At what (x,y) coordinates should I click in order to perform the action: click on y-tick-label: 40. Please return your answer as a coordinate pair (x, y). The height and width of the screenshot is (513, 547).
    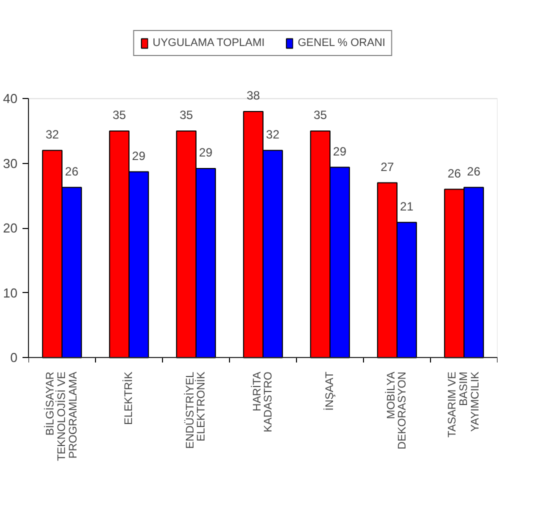
    Looking at the image, I should click on (10, 98).